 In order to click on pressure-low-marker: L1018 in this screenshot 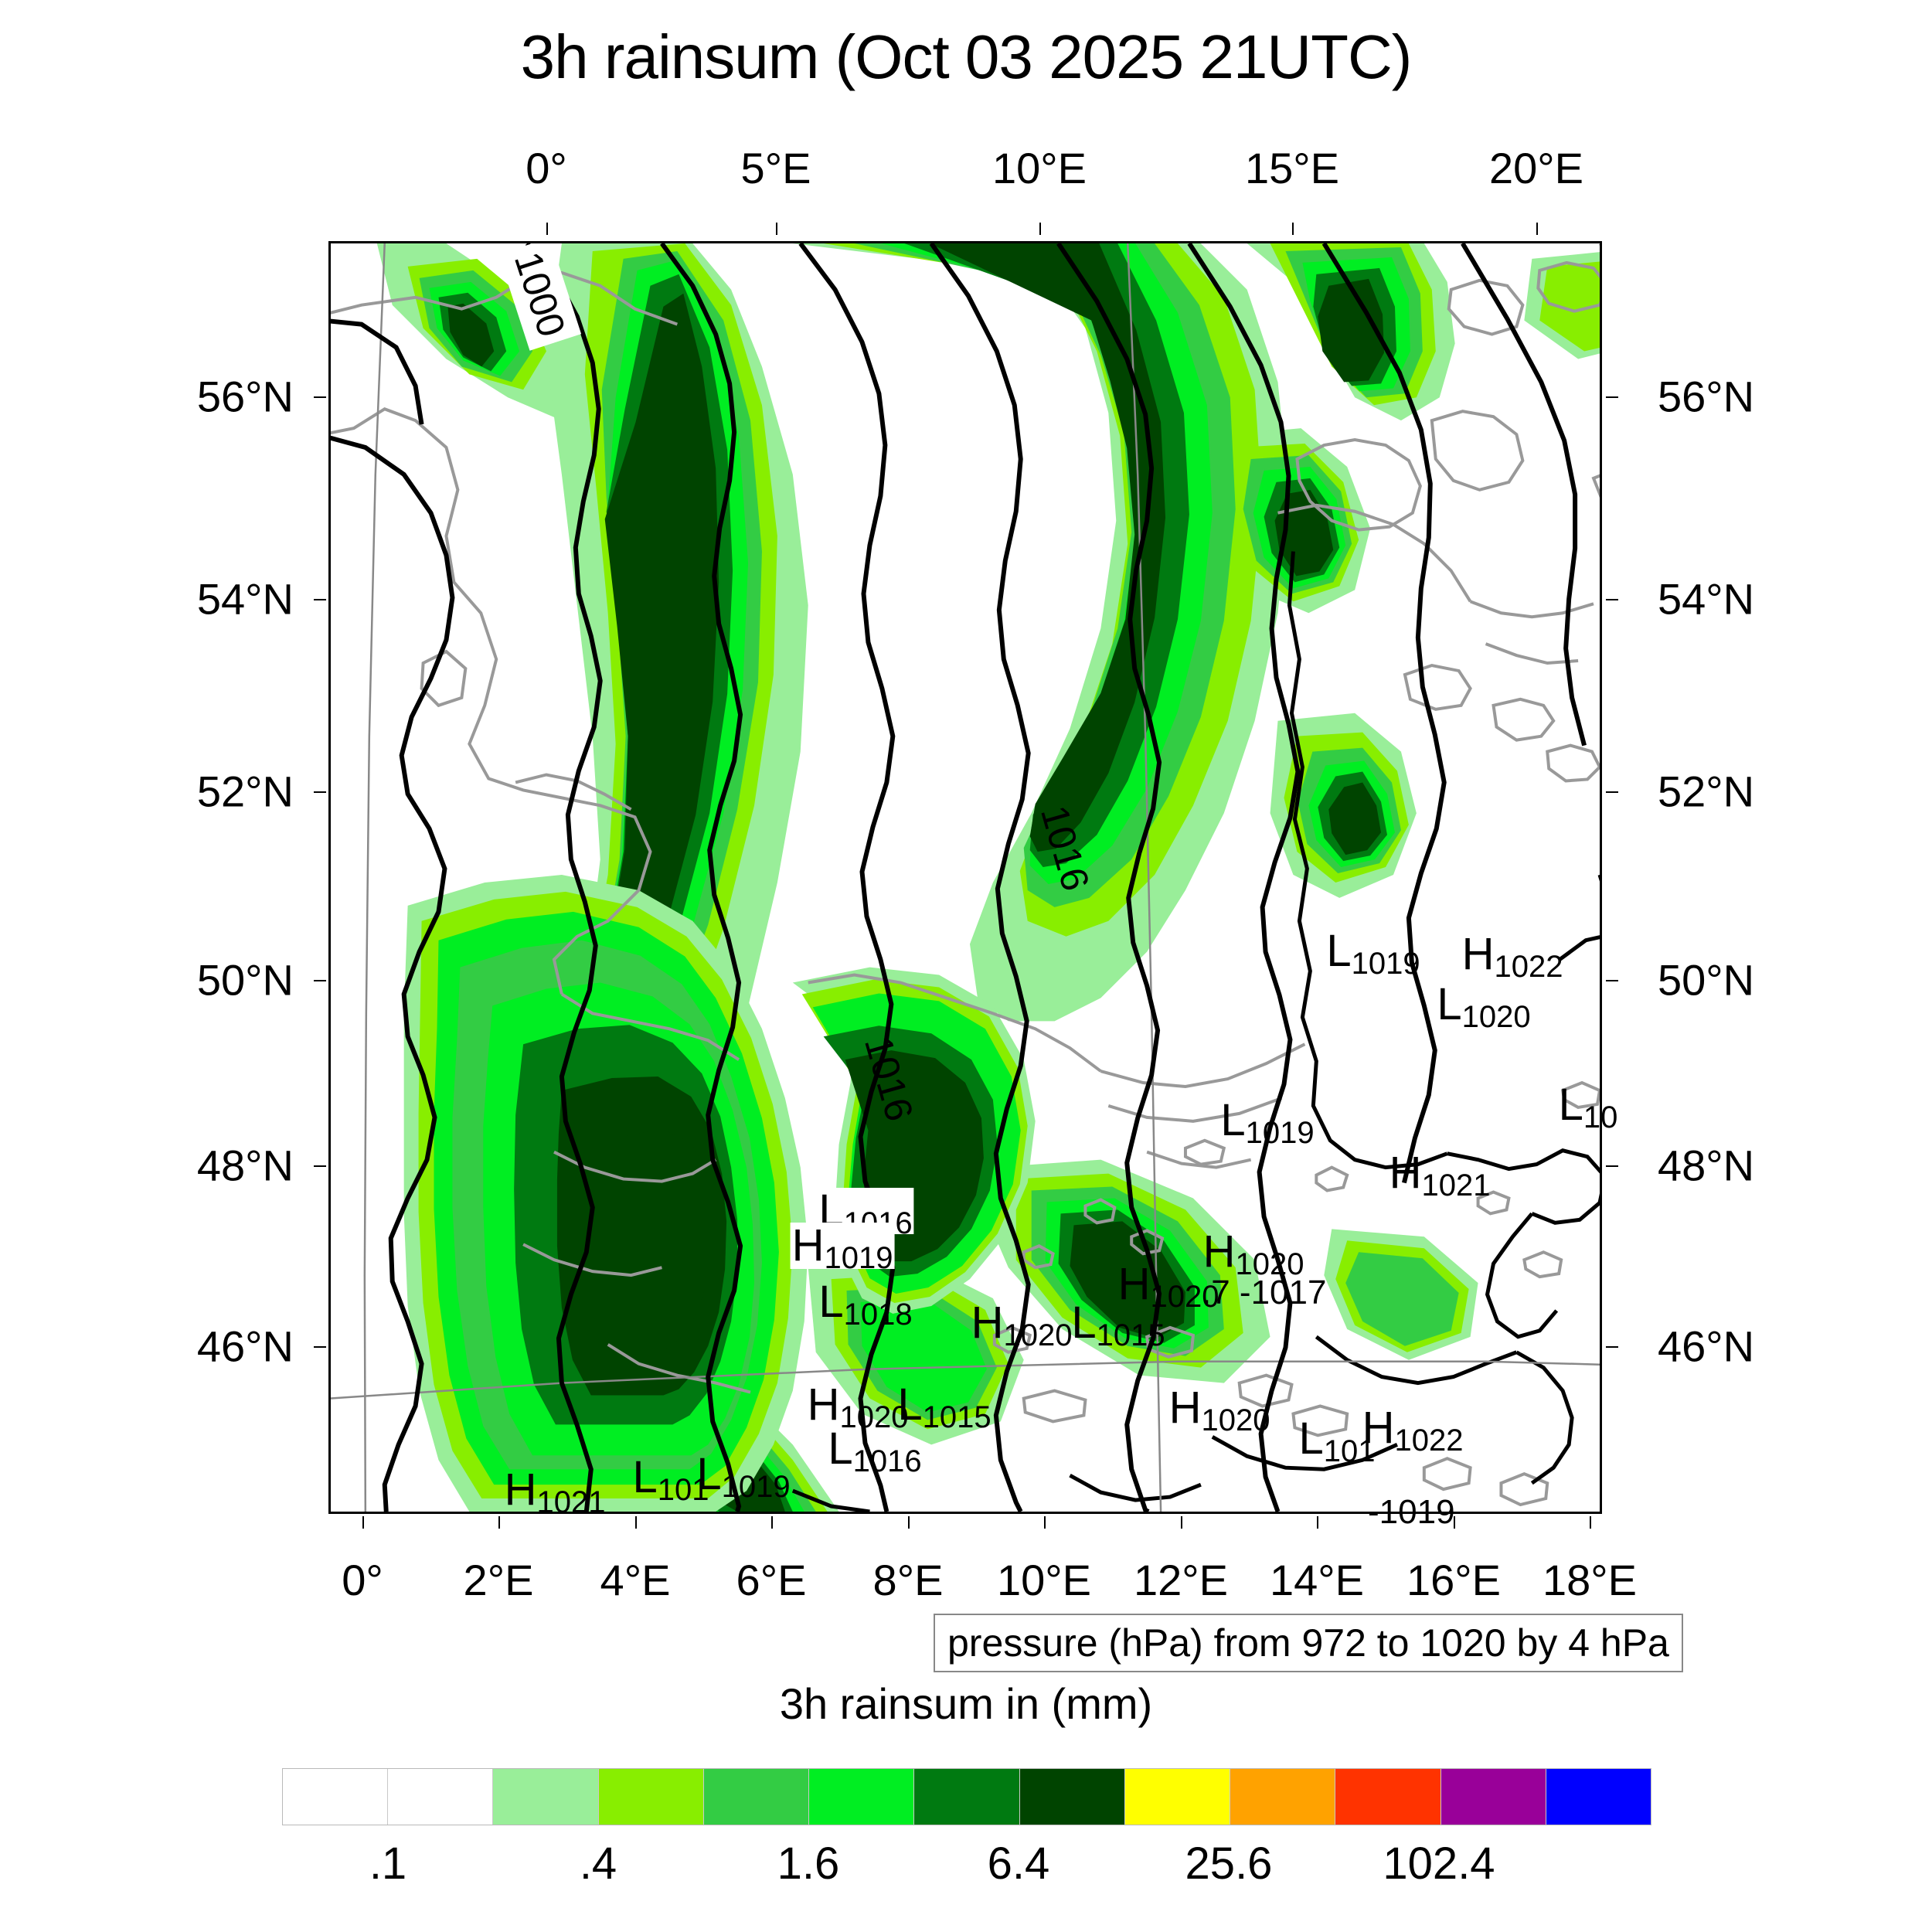, I will do `click(865, 1305)`.